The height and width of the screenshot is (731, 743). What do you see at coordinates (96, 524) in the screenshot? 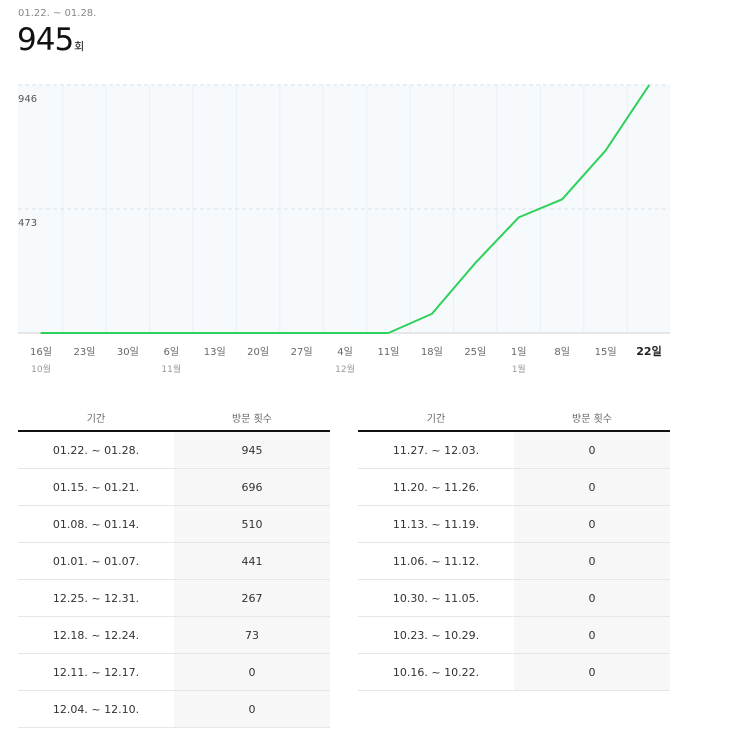
I see `period-cell: 01.08. ~ 01.14.` at bounding box center [96, 524].